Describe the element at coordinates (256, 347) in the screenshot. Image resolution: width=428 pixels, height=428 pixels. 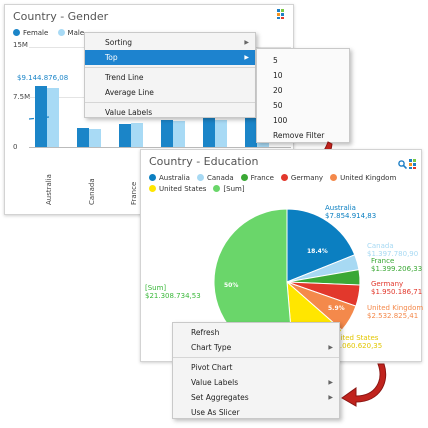
I see `menu-item-chart-type: Chart Type ▶` at that location.